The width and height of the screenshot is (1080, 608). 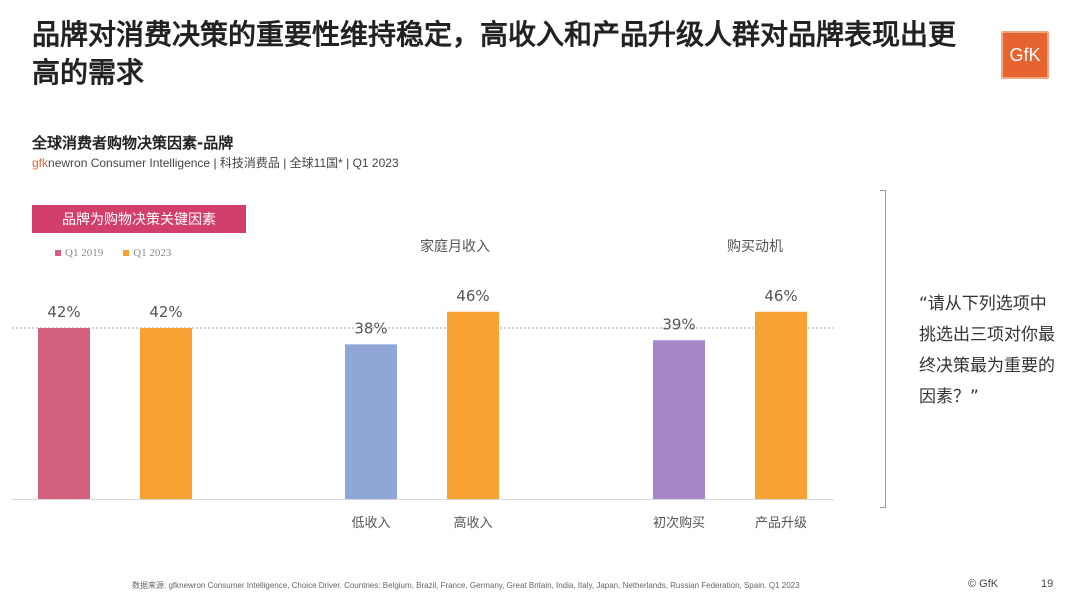 I want to click on data-label-0: 42%, so click(x=63, y=312).